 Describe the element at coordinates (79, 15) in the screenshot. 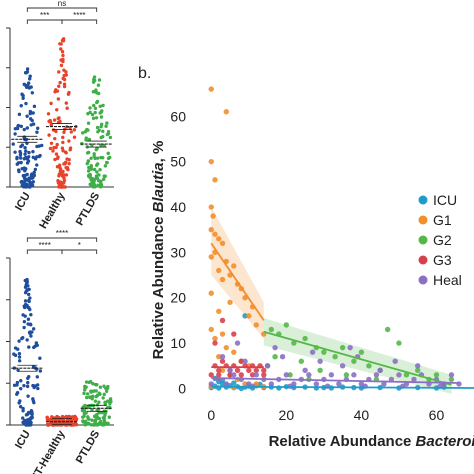

I see `significance-label: ****` at that location.